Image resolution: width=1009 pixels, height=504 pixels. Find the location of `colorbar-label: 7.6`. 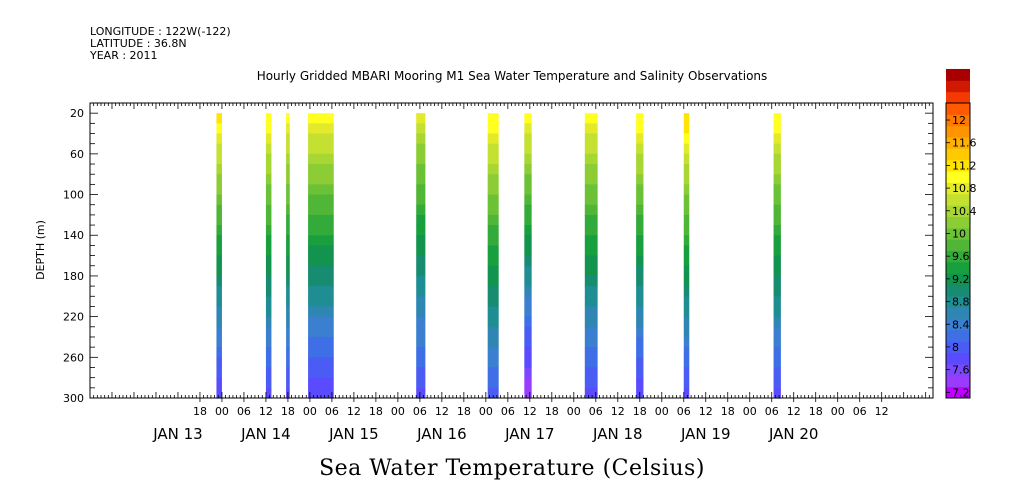

colorbar-label: 7.6 is located at coordinates (961, 370).